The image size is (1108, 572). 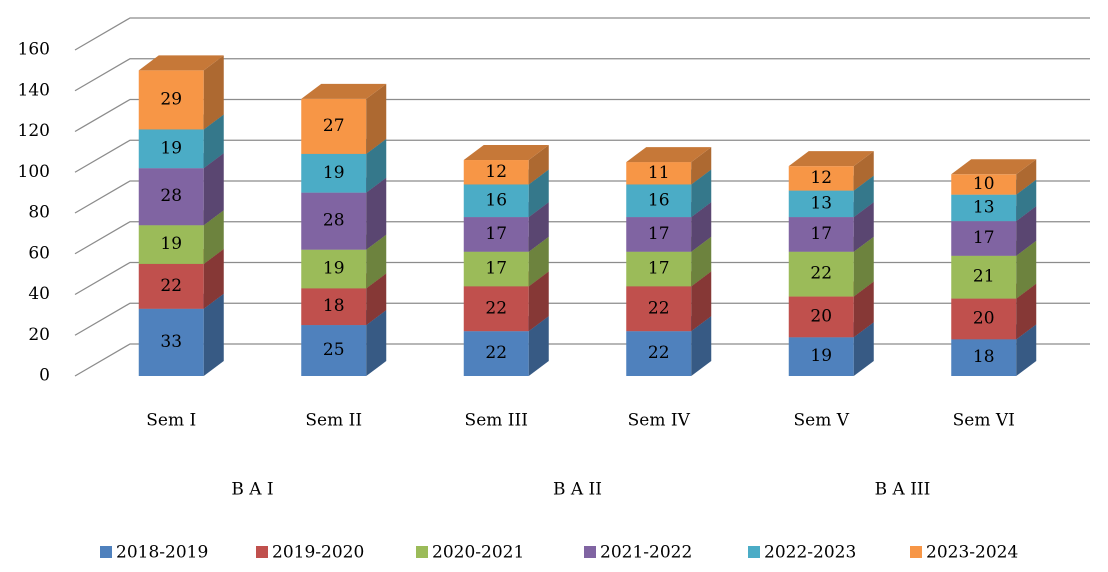 I want to click on x-tick-label: Sem V, so click(x=821, y=421).